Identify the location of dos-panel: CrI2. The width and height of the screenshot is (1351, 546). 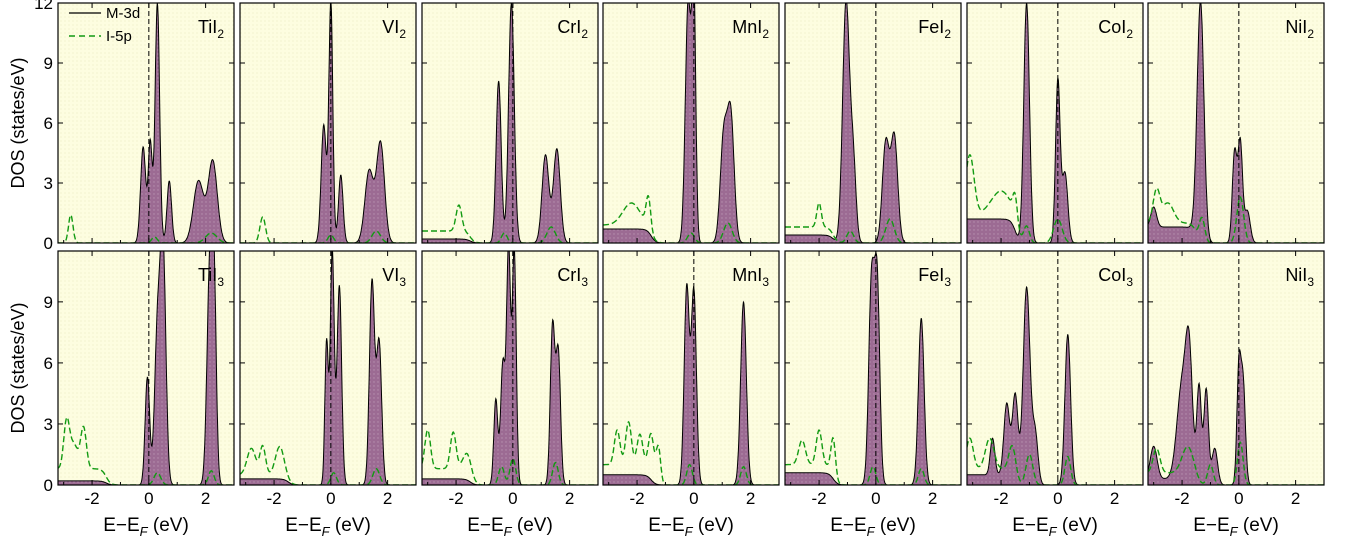
(510, 123).